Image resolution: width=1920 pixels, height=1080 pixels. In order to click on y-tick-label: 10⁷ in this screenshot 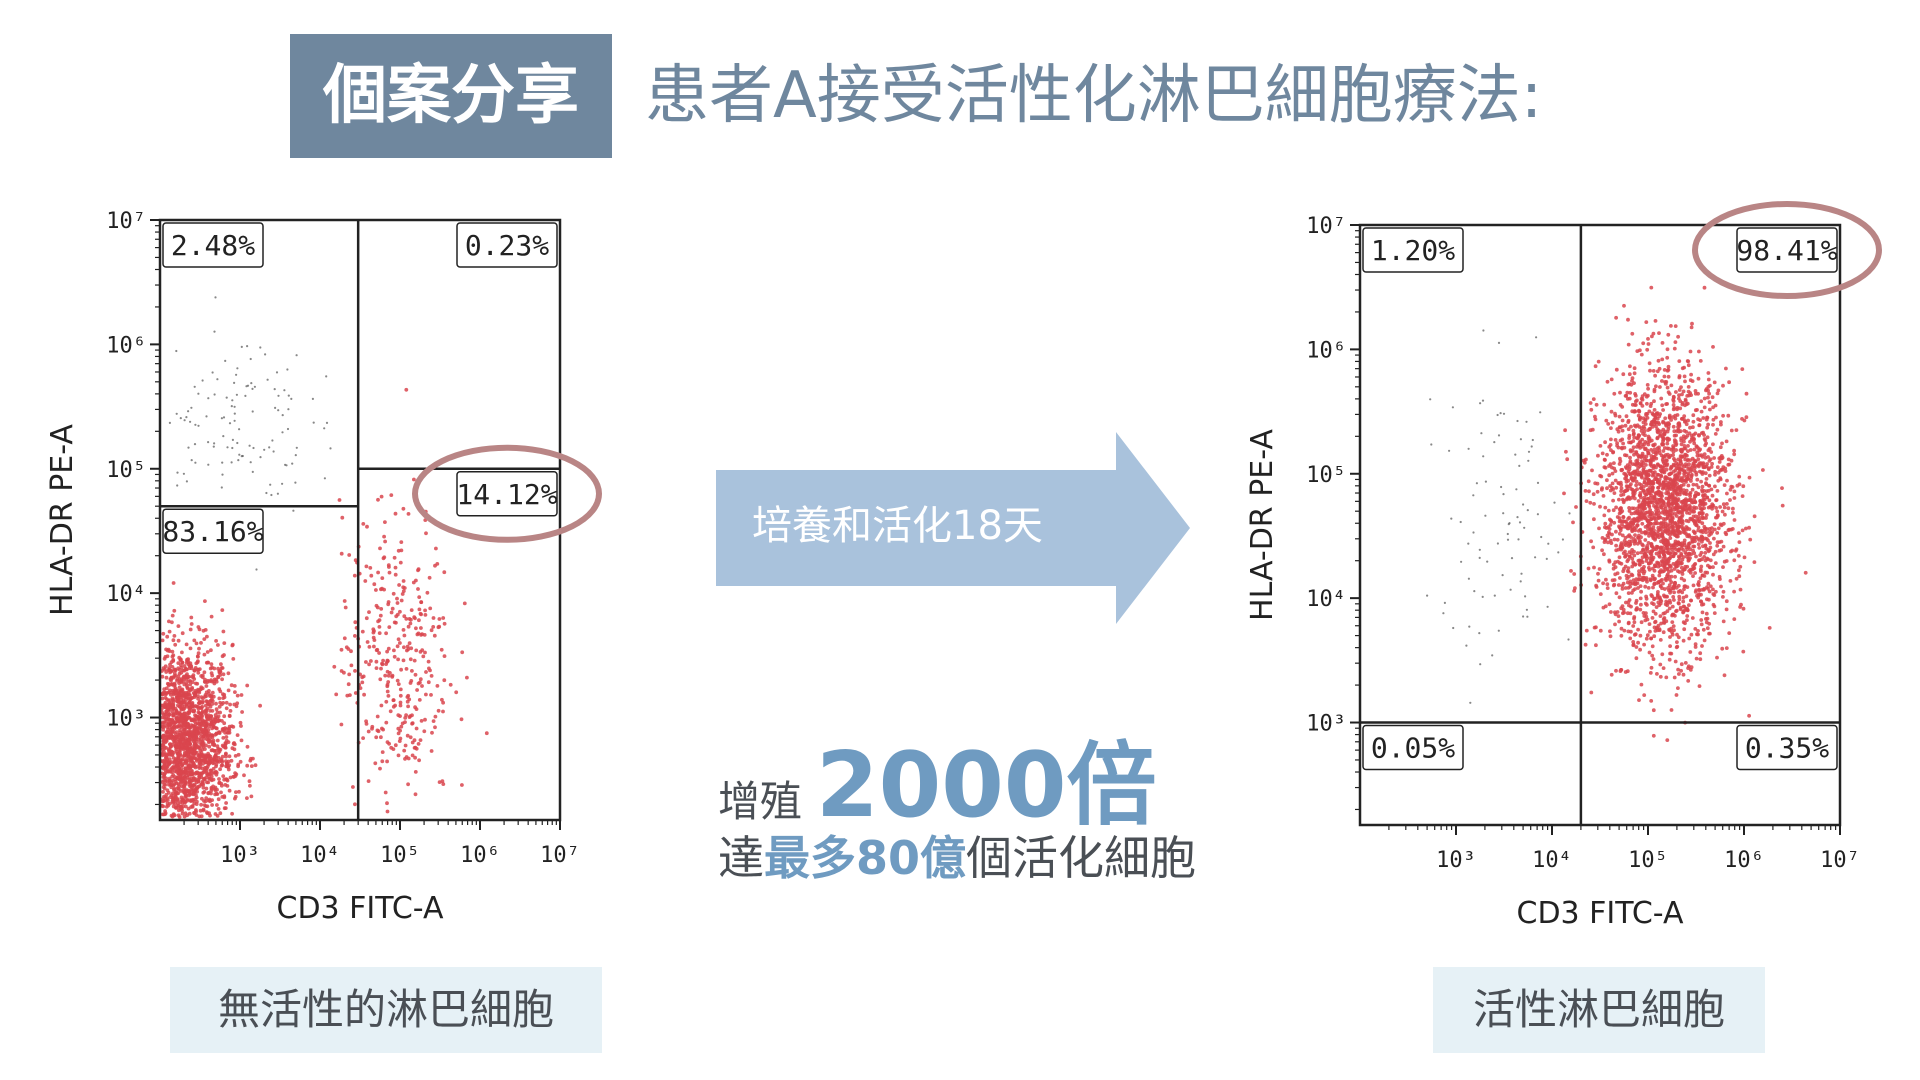, I will do `click(1326, 226)`.